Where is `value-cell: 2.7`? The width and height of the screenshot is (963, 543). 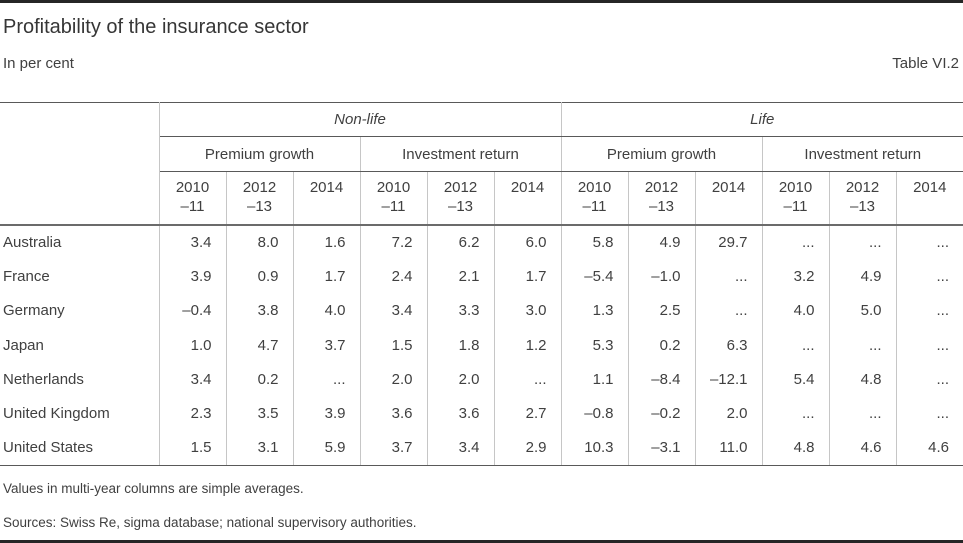
value-cell: 2.7 is located at coordinates (527, 413).